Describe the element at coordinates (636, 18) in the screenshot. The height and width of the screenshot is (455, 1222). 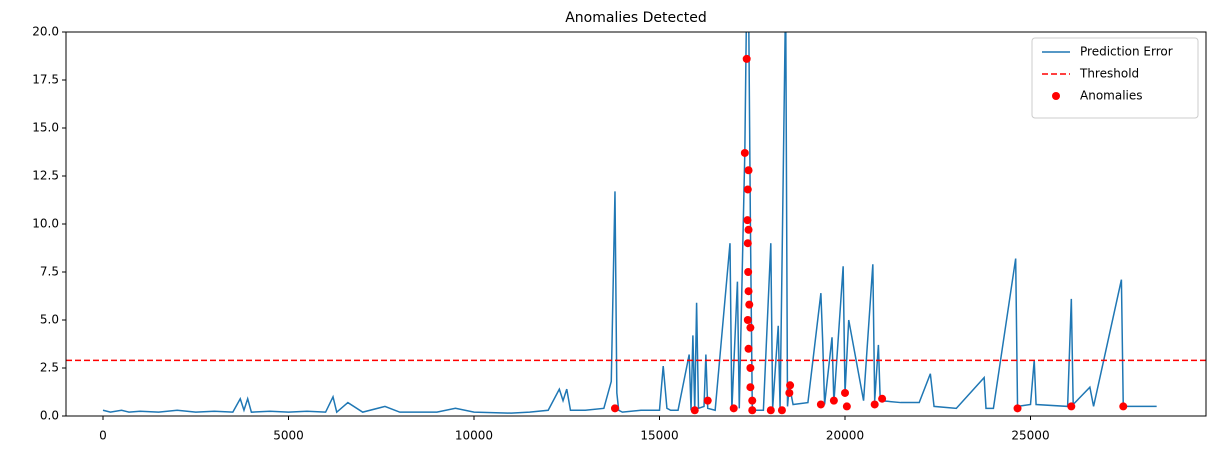
I see `chart-title: Anomalies Detected` at that location.